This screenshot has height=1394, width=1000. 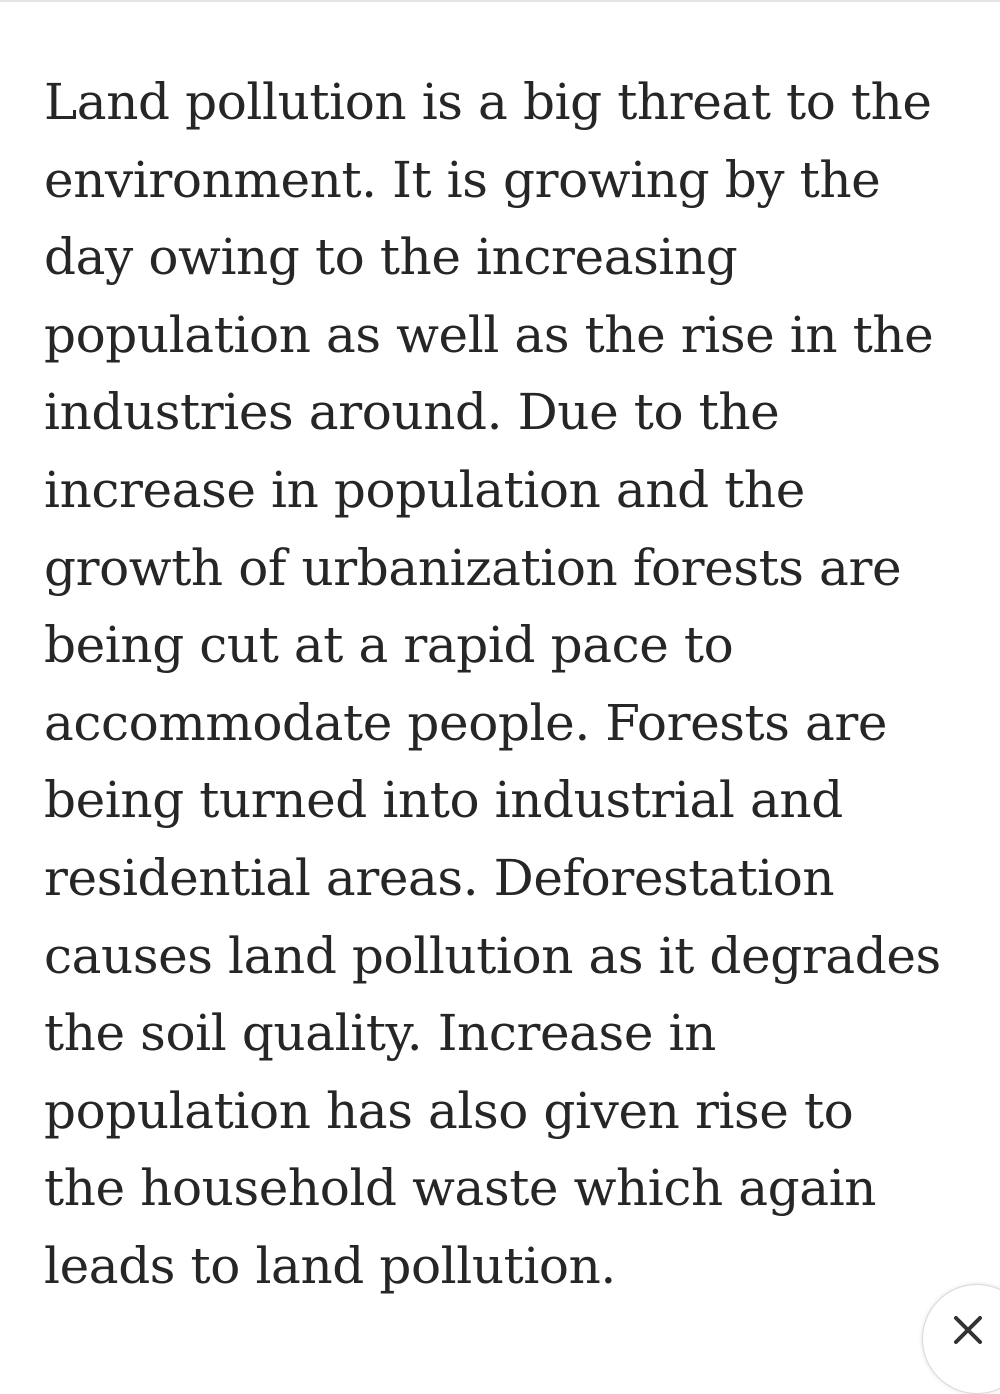 I want to click on paragraph-line: accommodate people. Forests are, so click(x=466, y=722).